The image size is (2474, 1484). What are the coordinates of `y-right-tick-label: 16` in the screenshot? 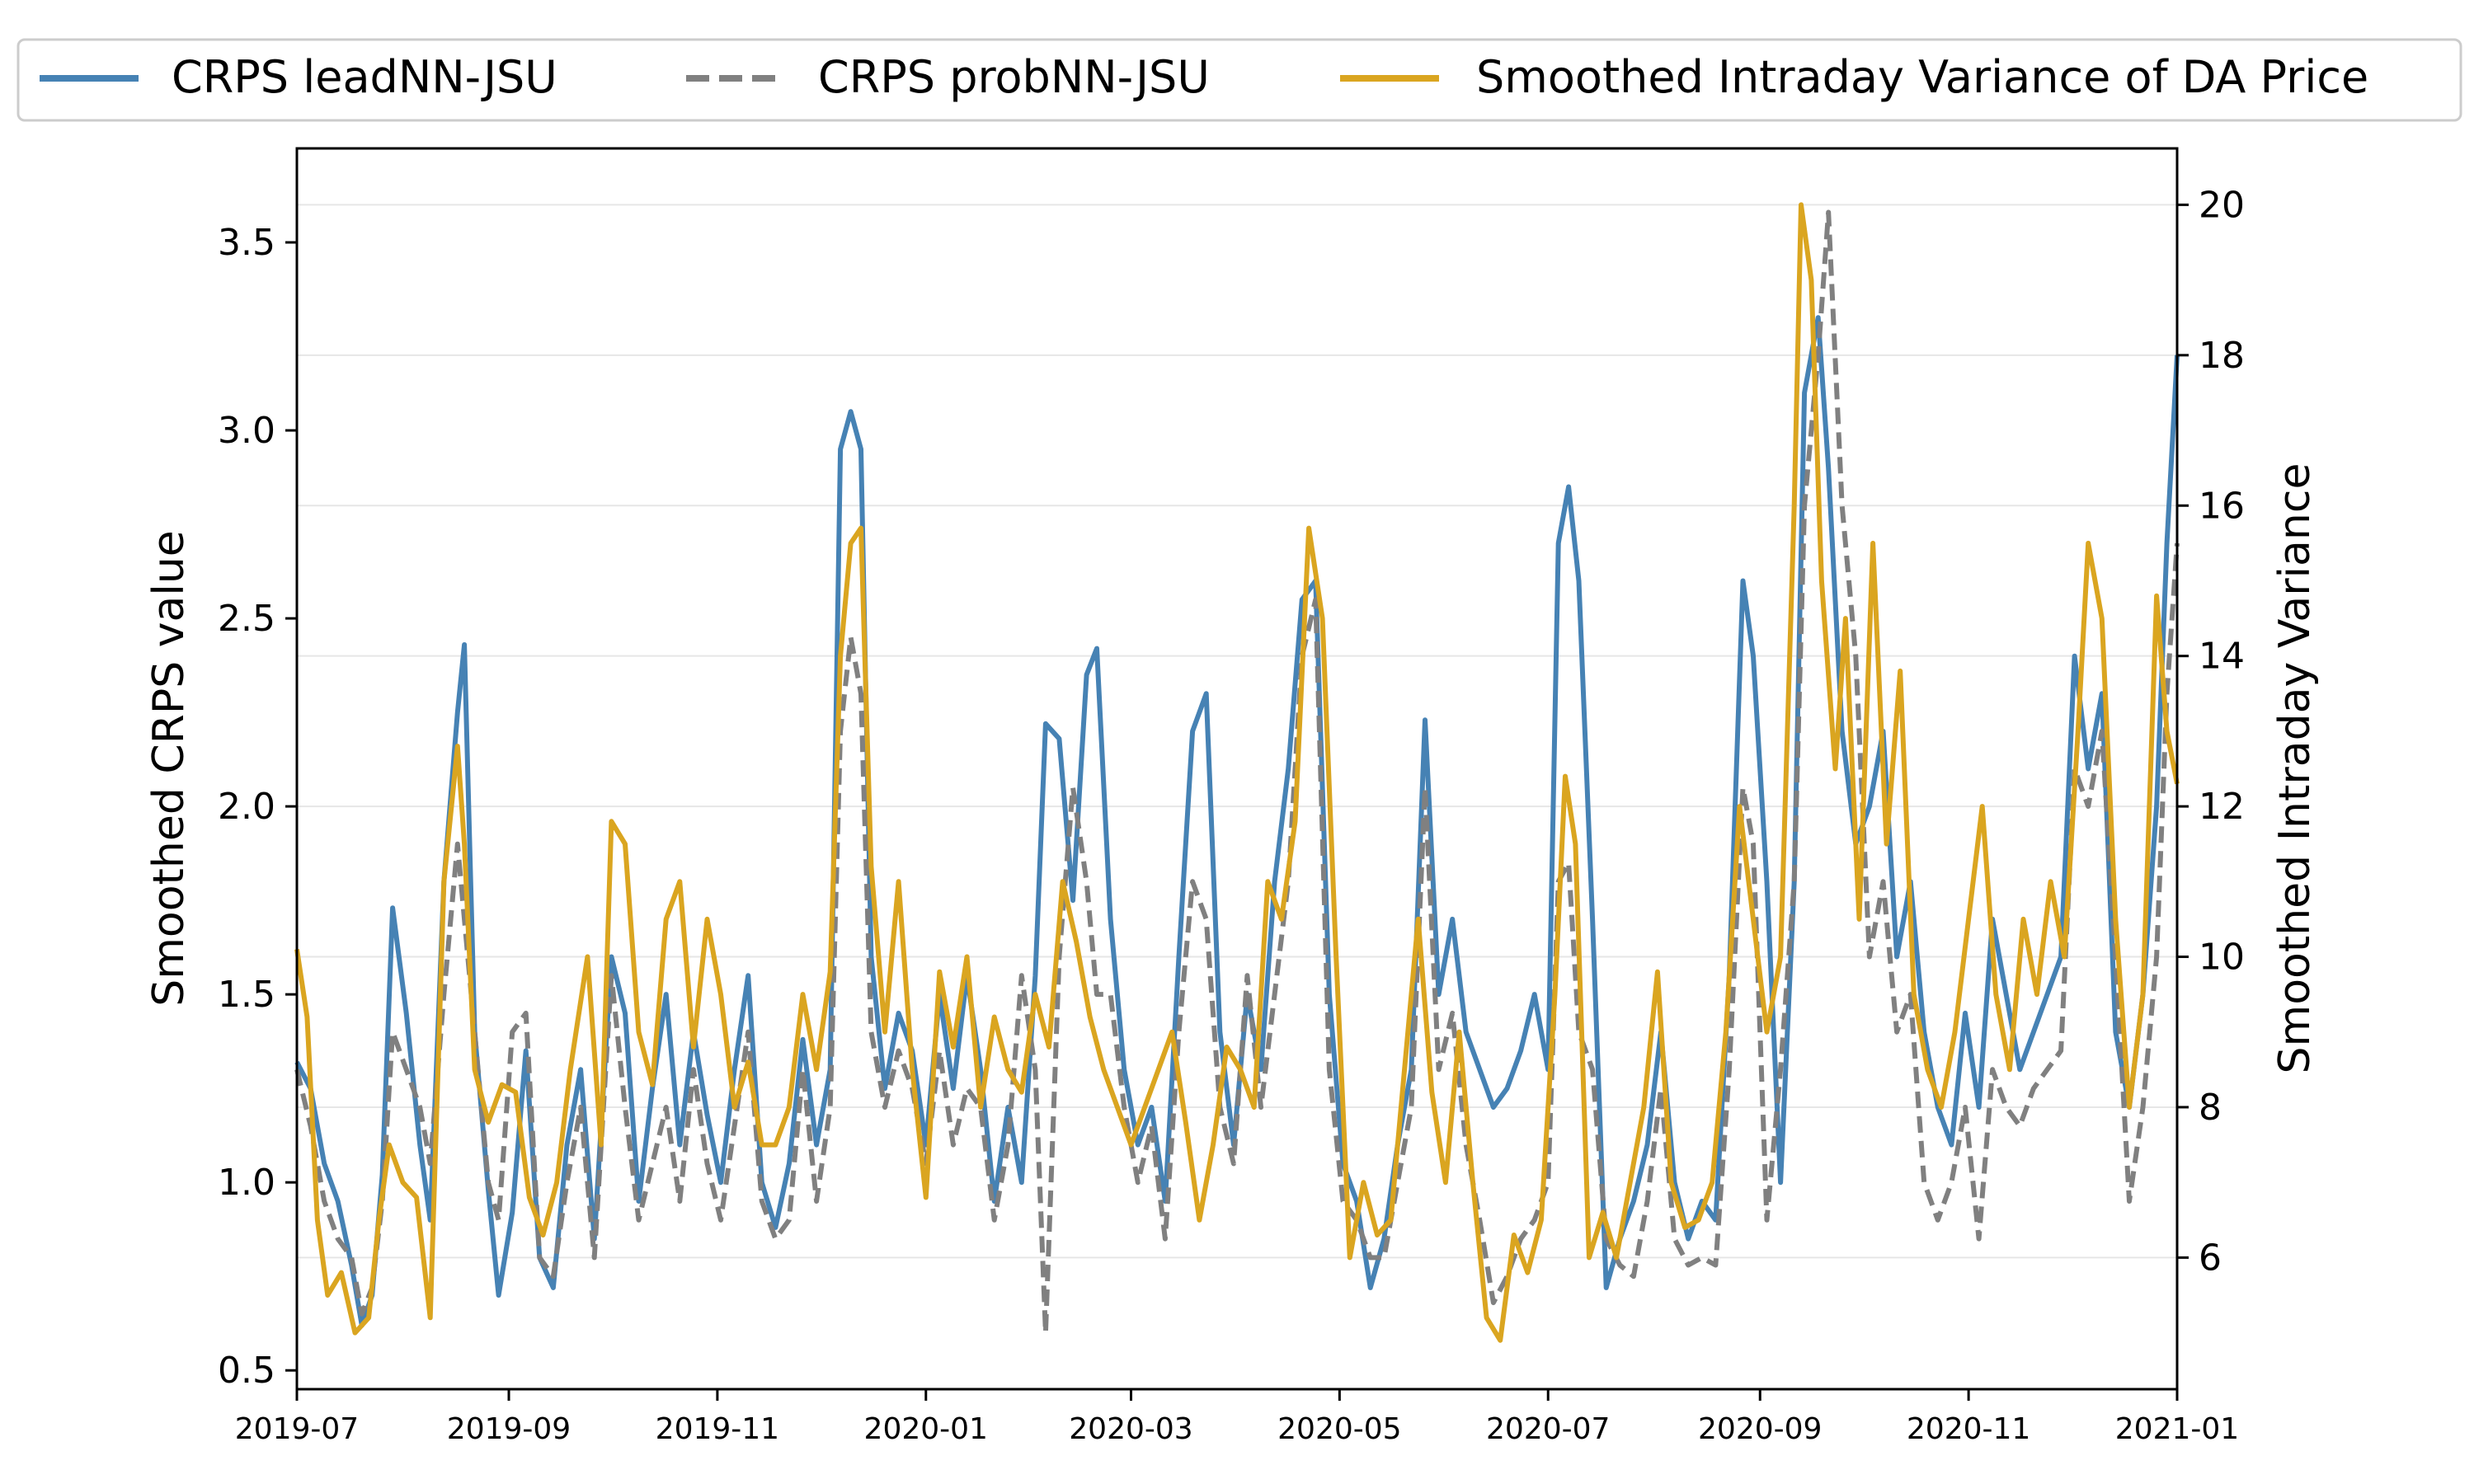 It's located at (2222, 506).